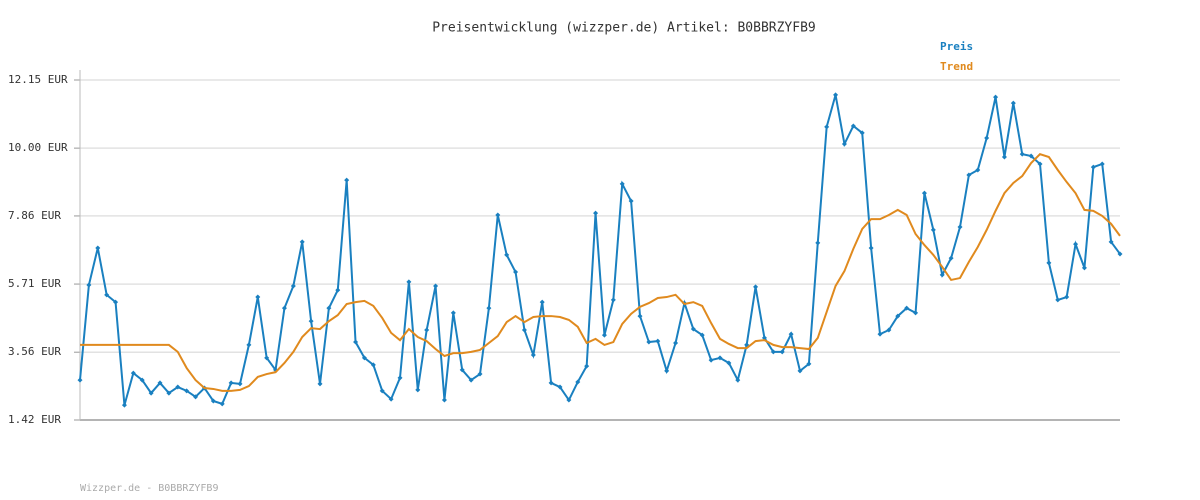 Image resolution: width=1200 pixels, height=500 pixels. I want to click on legend-label: Trend, so click(956, 66).